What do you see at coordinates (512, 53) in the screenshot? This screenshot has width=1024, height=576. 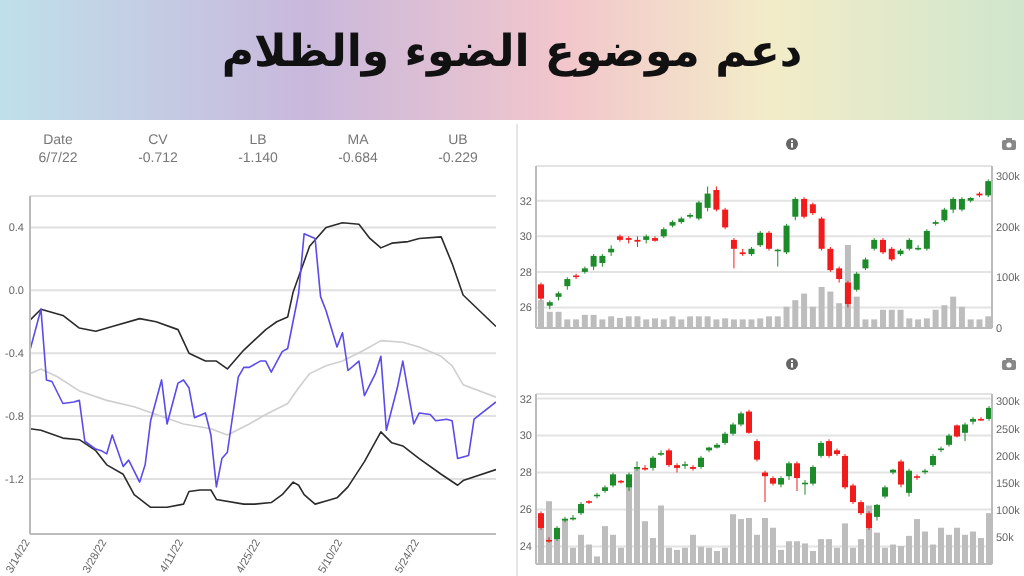 I see `chart-title: دعم موضوع الضوء والظلام` at bounding box center [512, 53].